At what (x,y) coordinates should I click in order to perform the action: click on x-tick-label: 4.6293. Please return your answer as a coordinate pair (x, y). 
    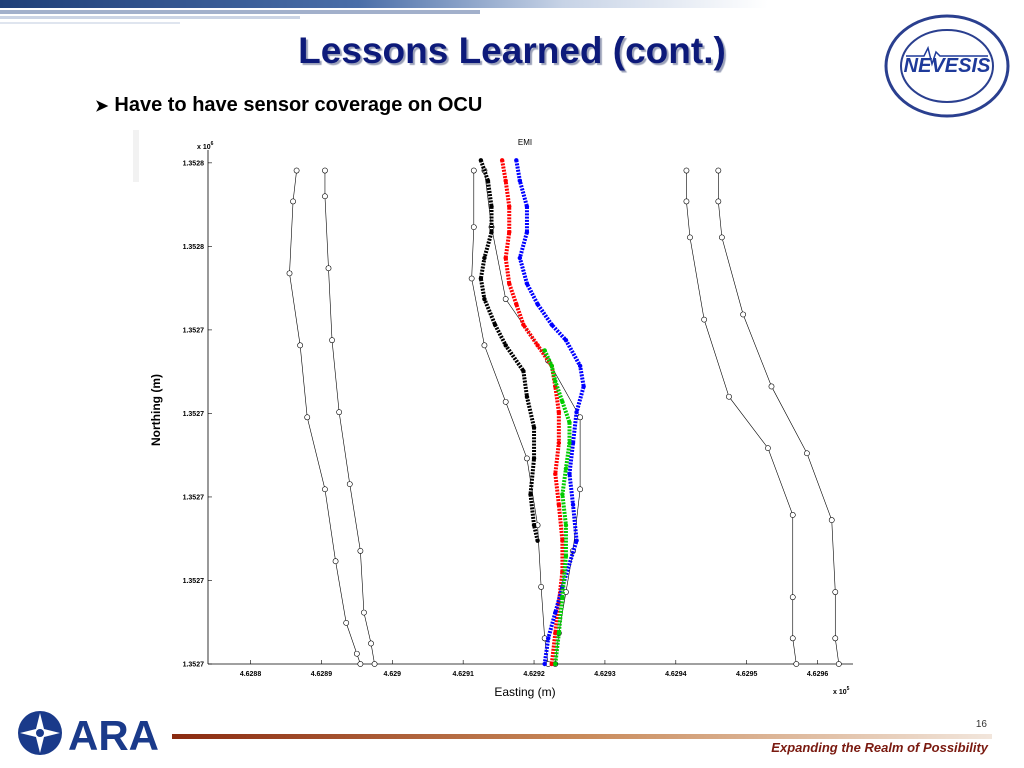
    Looking at the image, I should click on (605, 674).